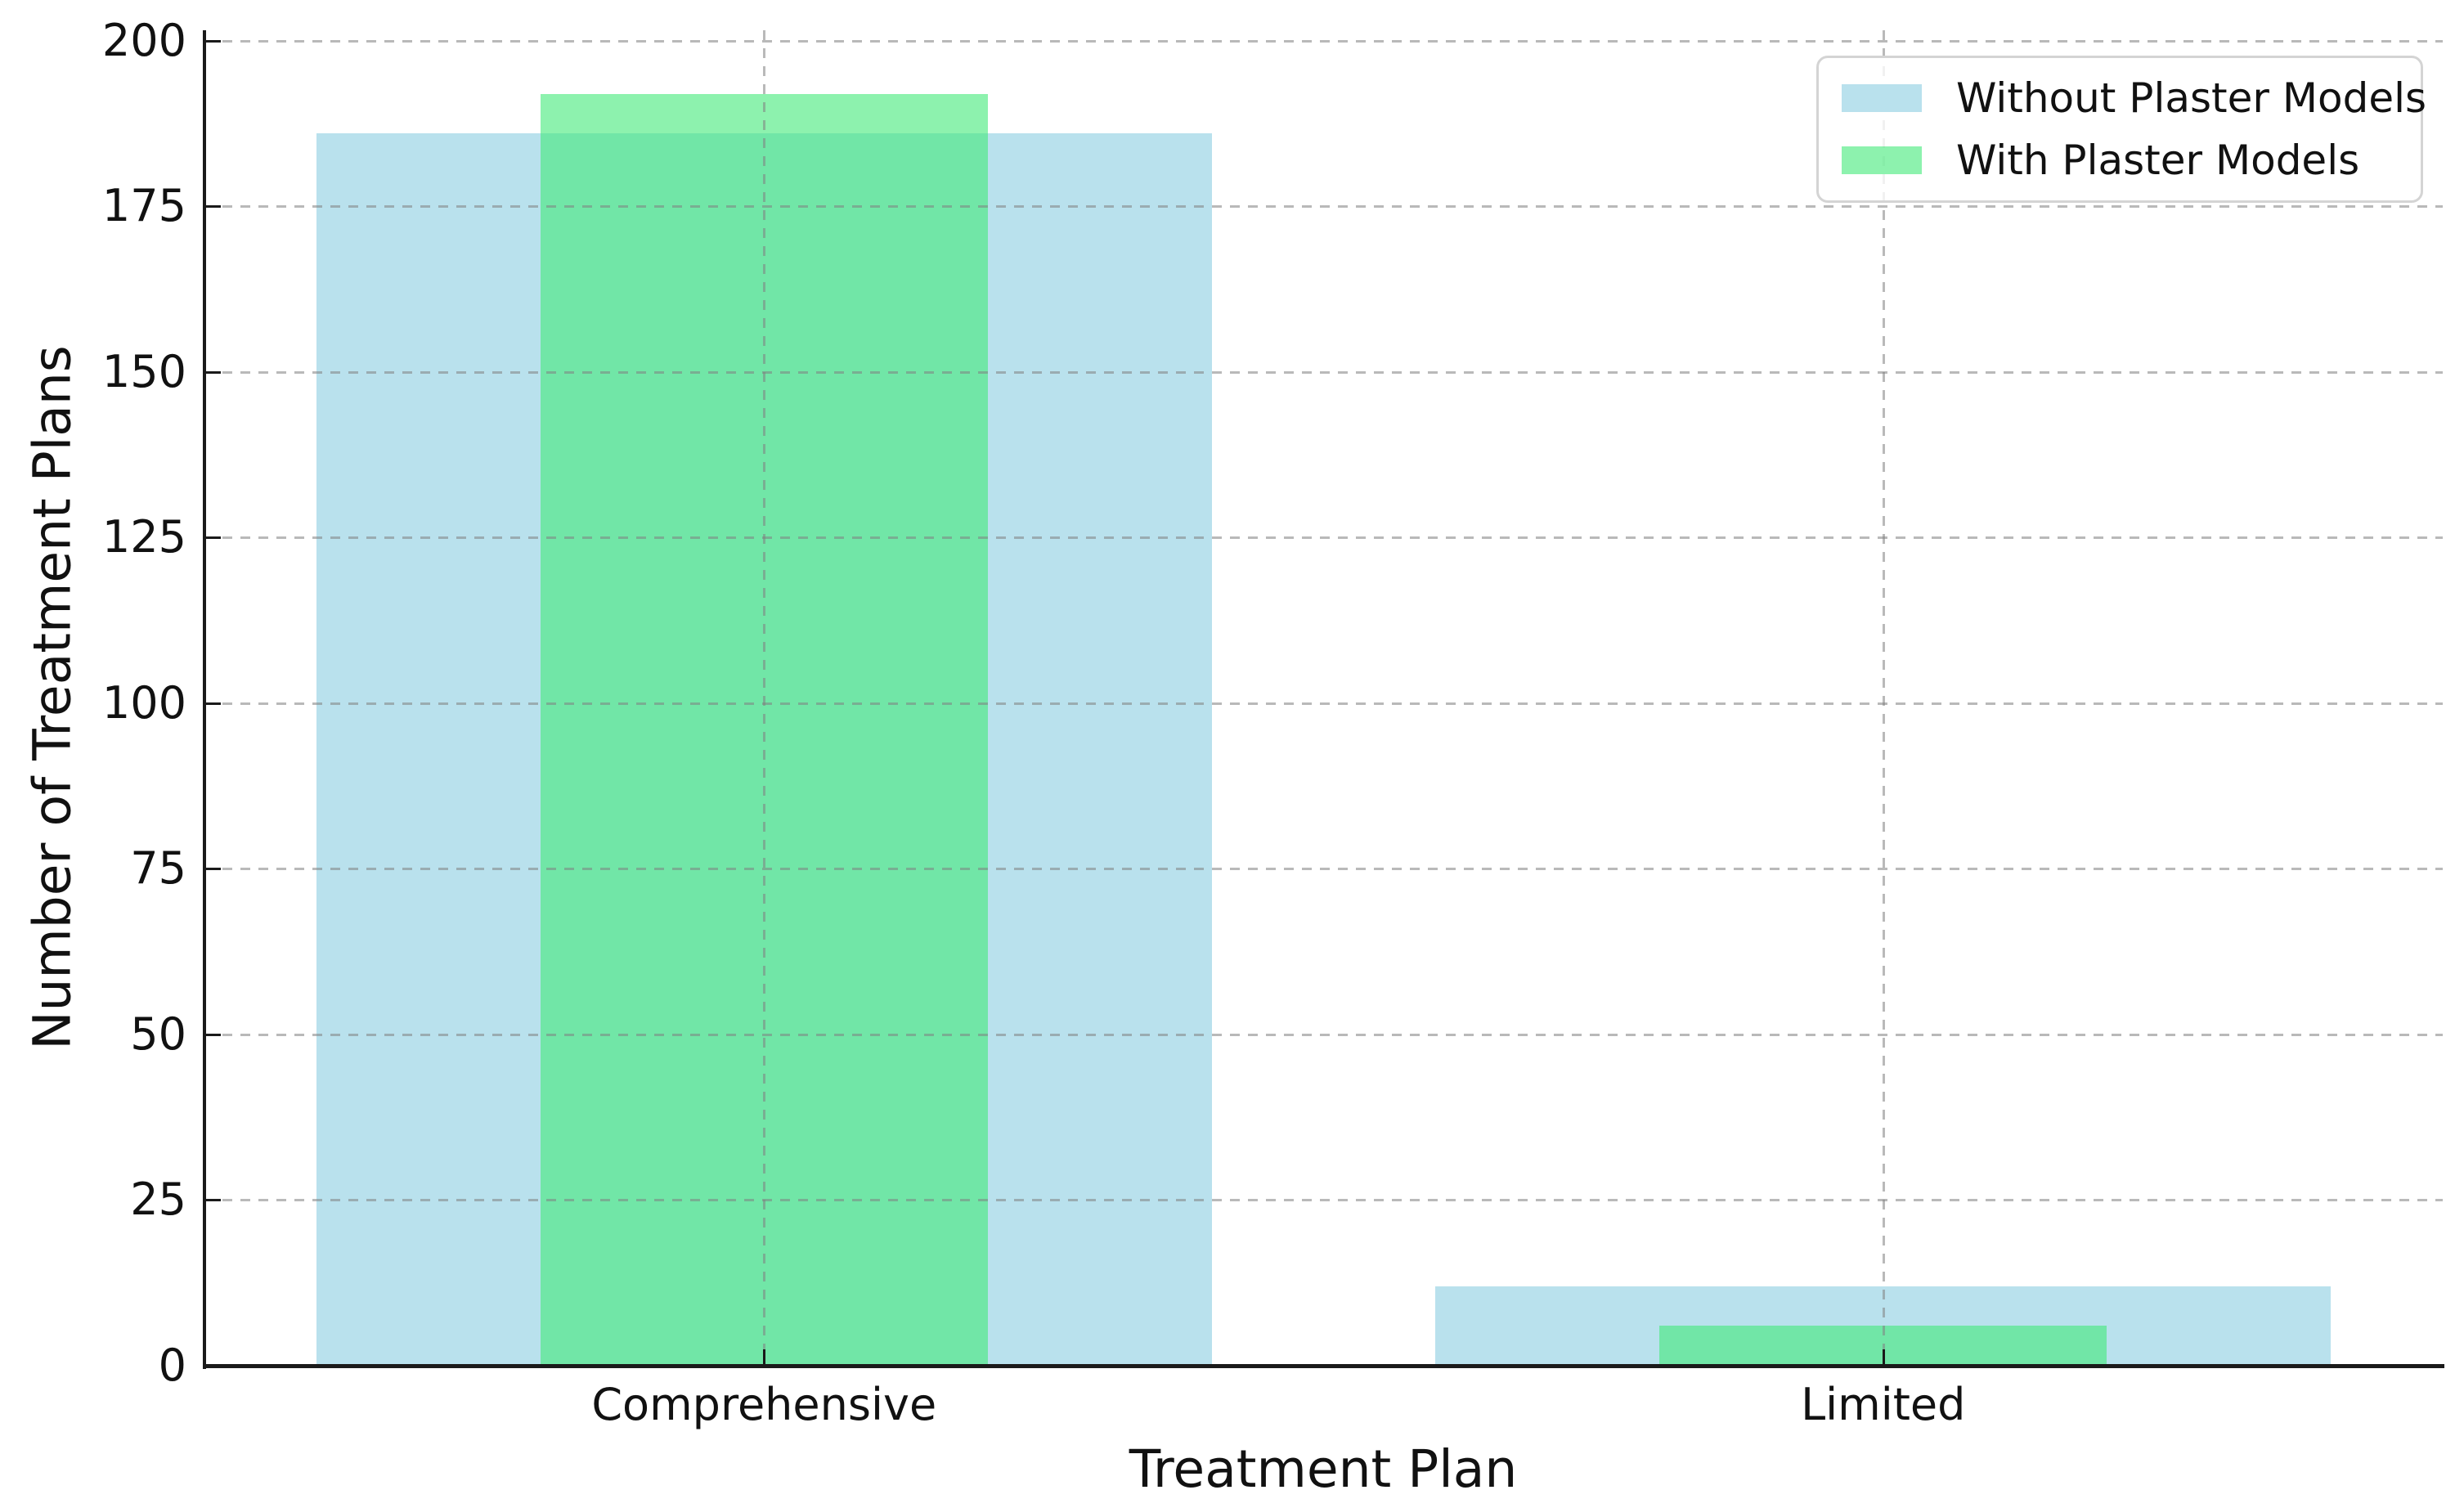 This screenshot has width=2464, height=1499. What do you see at coordinates (172, 1365) in the screenshot?
I see `y-tick-label-0: 0` at bounding box center [172, 1365].